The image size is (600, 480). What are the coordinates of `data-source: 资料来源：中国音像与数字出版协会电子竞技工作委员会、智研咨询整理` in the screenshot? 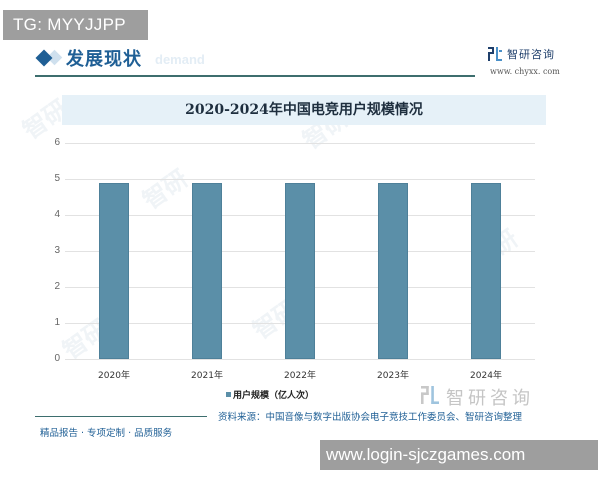 It's located at (370, 417).